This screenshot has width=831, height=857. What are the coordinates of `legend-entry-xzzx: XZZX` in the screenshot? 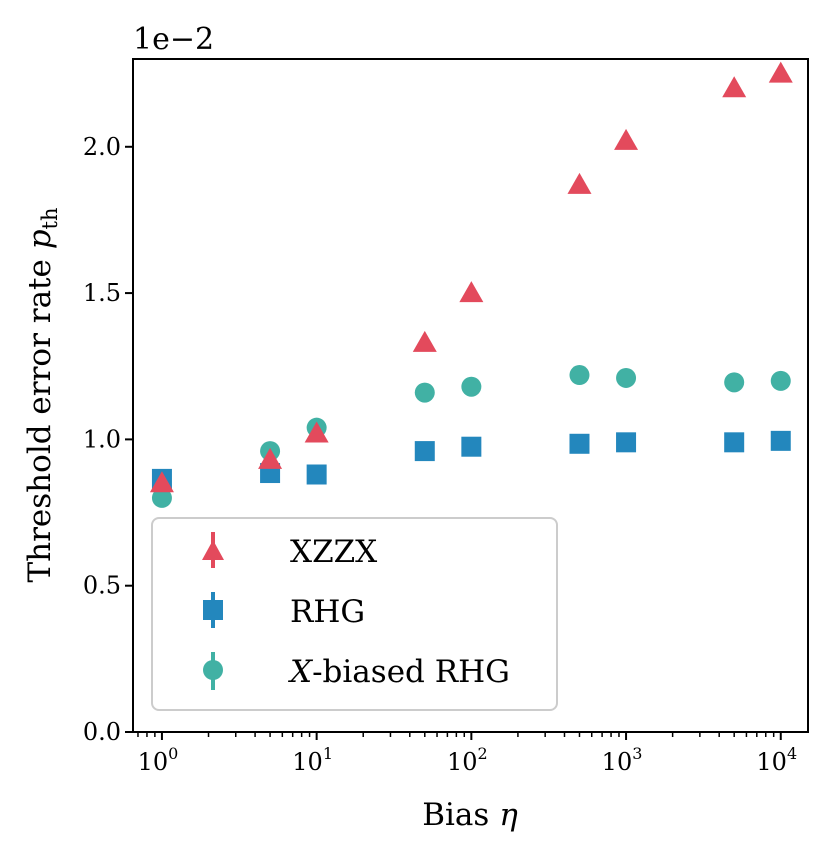 It's located at (289, 551).